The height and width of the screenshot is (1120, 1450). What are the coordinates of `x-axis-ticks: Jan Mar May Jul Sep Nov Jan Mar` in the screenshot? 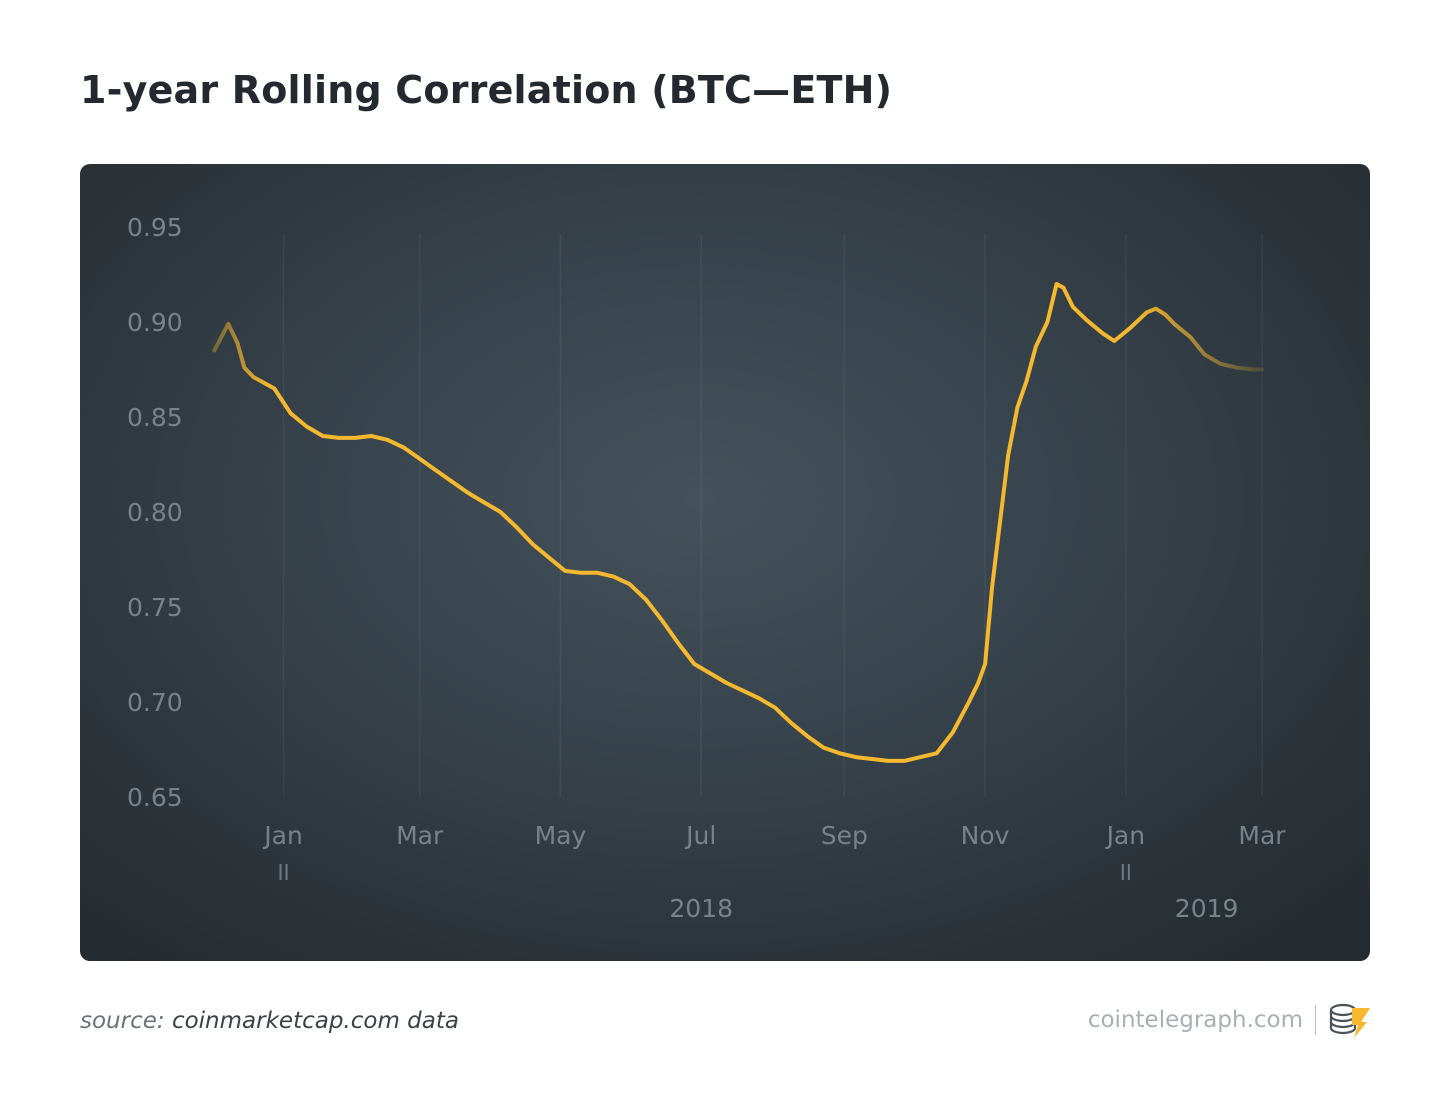 It's located at (774, 835).